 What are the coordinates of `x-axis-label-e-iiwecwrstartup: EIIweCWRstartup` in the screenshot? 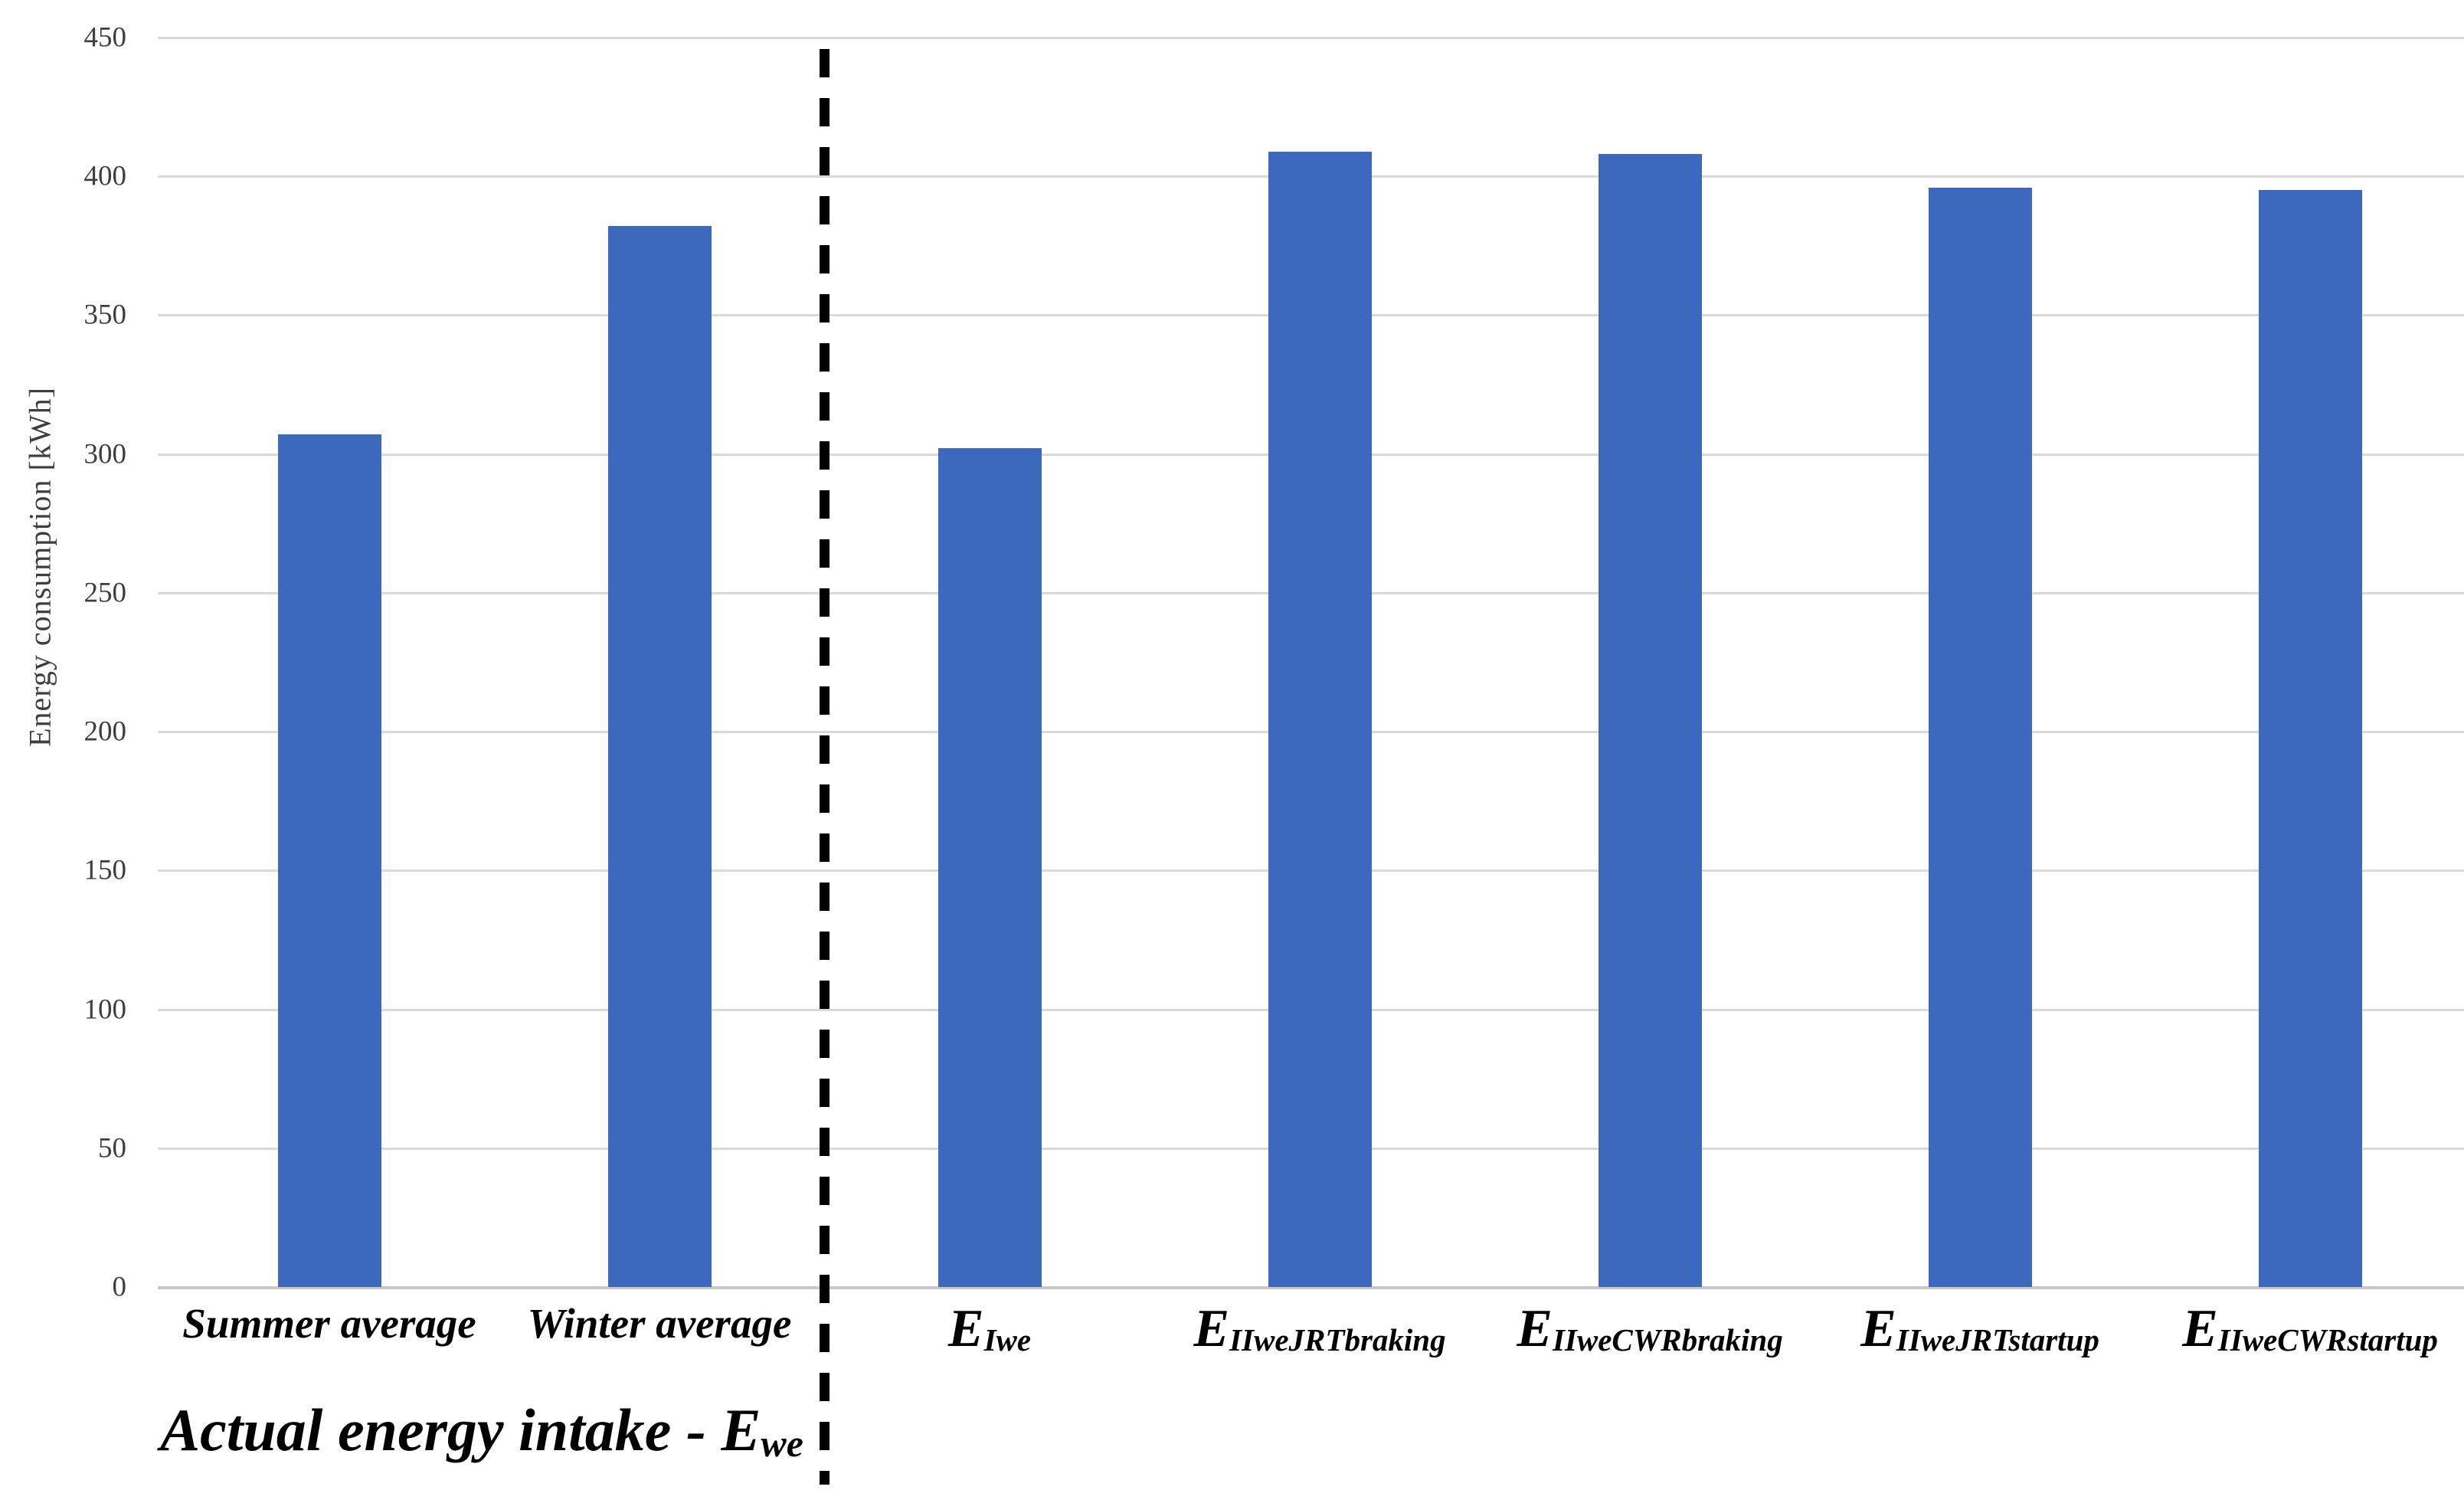 It's located at (2299, 1329).